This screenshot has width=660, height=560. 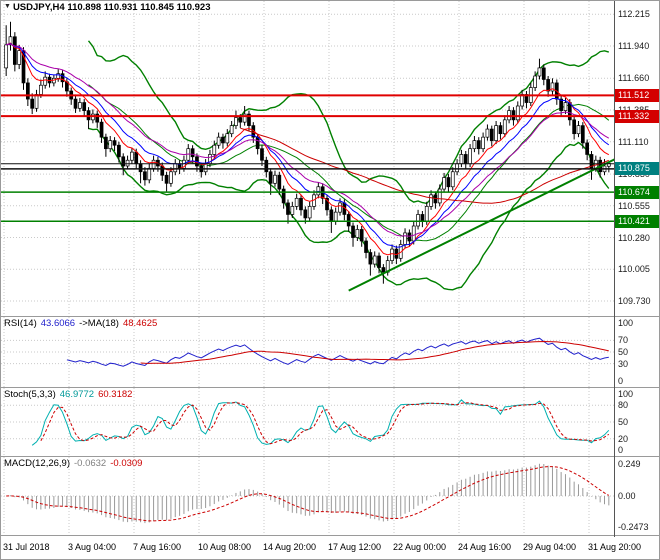 I want to click on stochastic-panel: Stoch(5,3,3) 46.9772 60.3182, so click(x=307, y=422).